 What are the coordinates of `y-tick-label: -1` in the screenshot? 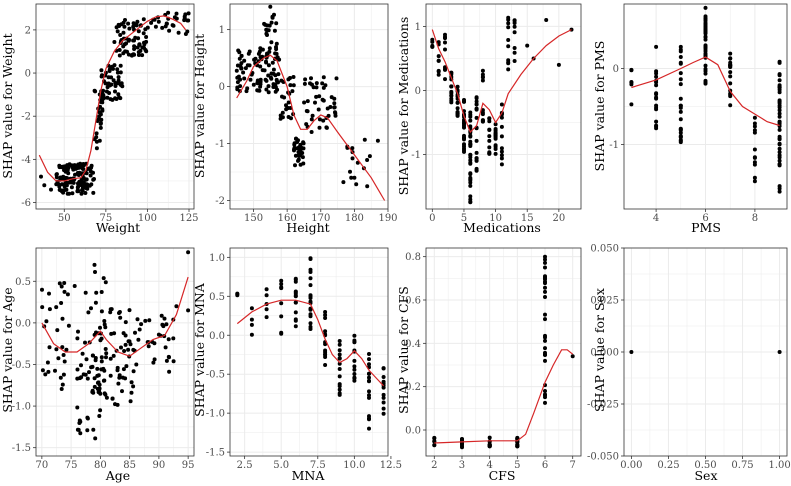 It's located at (220, 144).